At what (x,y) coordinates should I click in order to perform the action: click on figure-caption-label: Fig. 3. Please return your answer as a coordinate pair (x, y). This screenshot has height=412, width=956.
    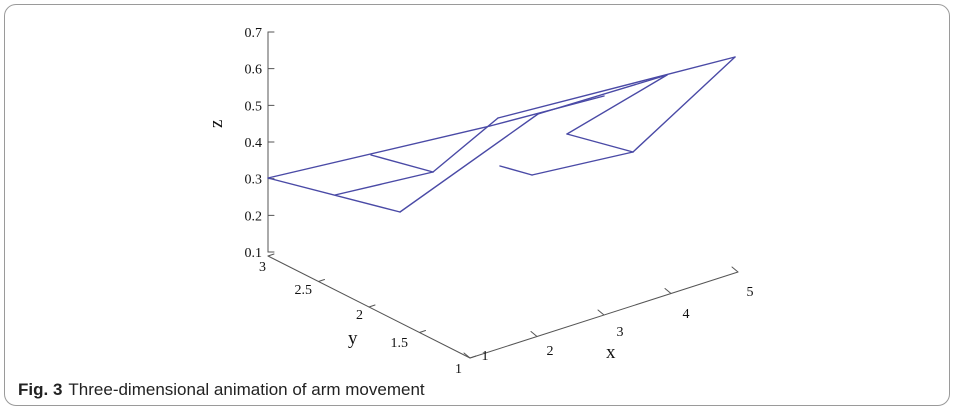
    Looking at the image, I should click on (40, 389).